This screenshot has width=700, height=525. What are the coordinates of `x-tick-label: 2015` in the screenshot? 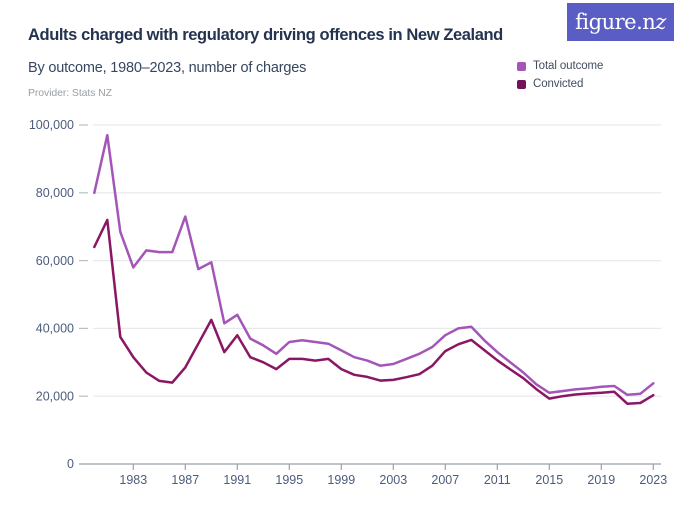 It's located at (549, 480).